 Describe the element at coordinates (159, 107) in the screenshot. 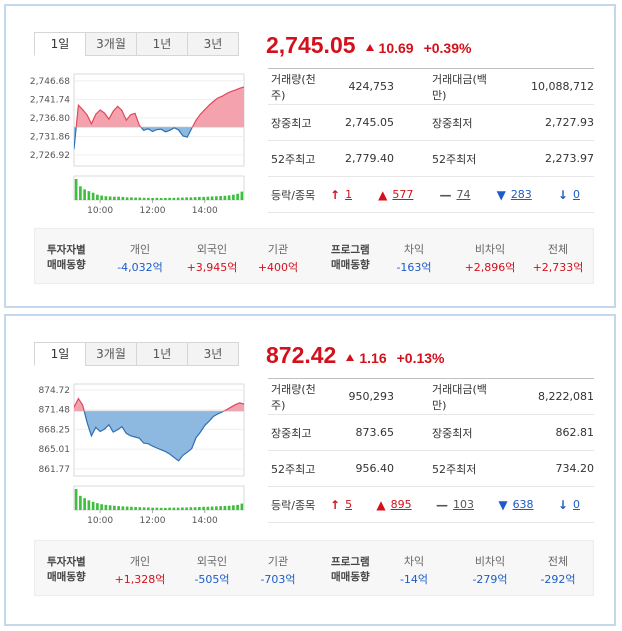

I see `price-line-up` at that location.